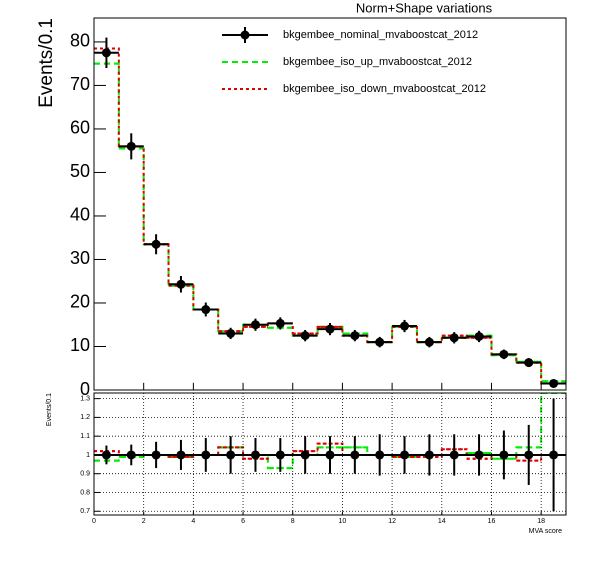 Image resolution: width=596 pixels, height=572 pixels. I want to click on y-tick-label: 1.1, so click(85, 436).